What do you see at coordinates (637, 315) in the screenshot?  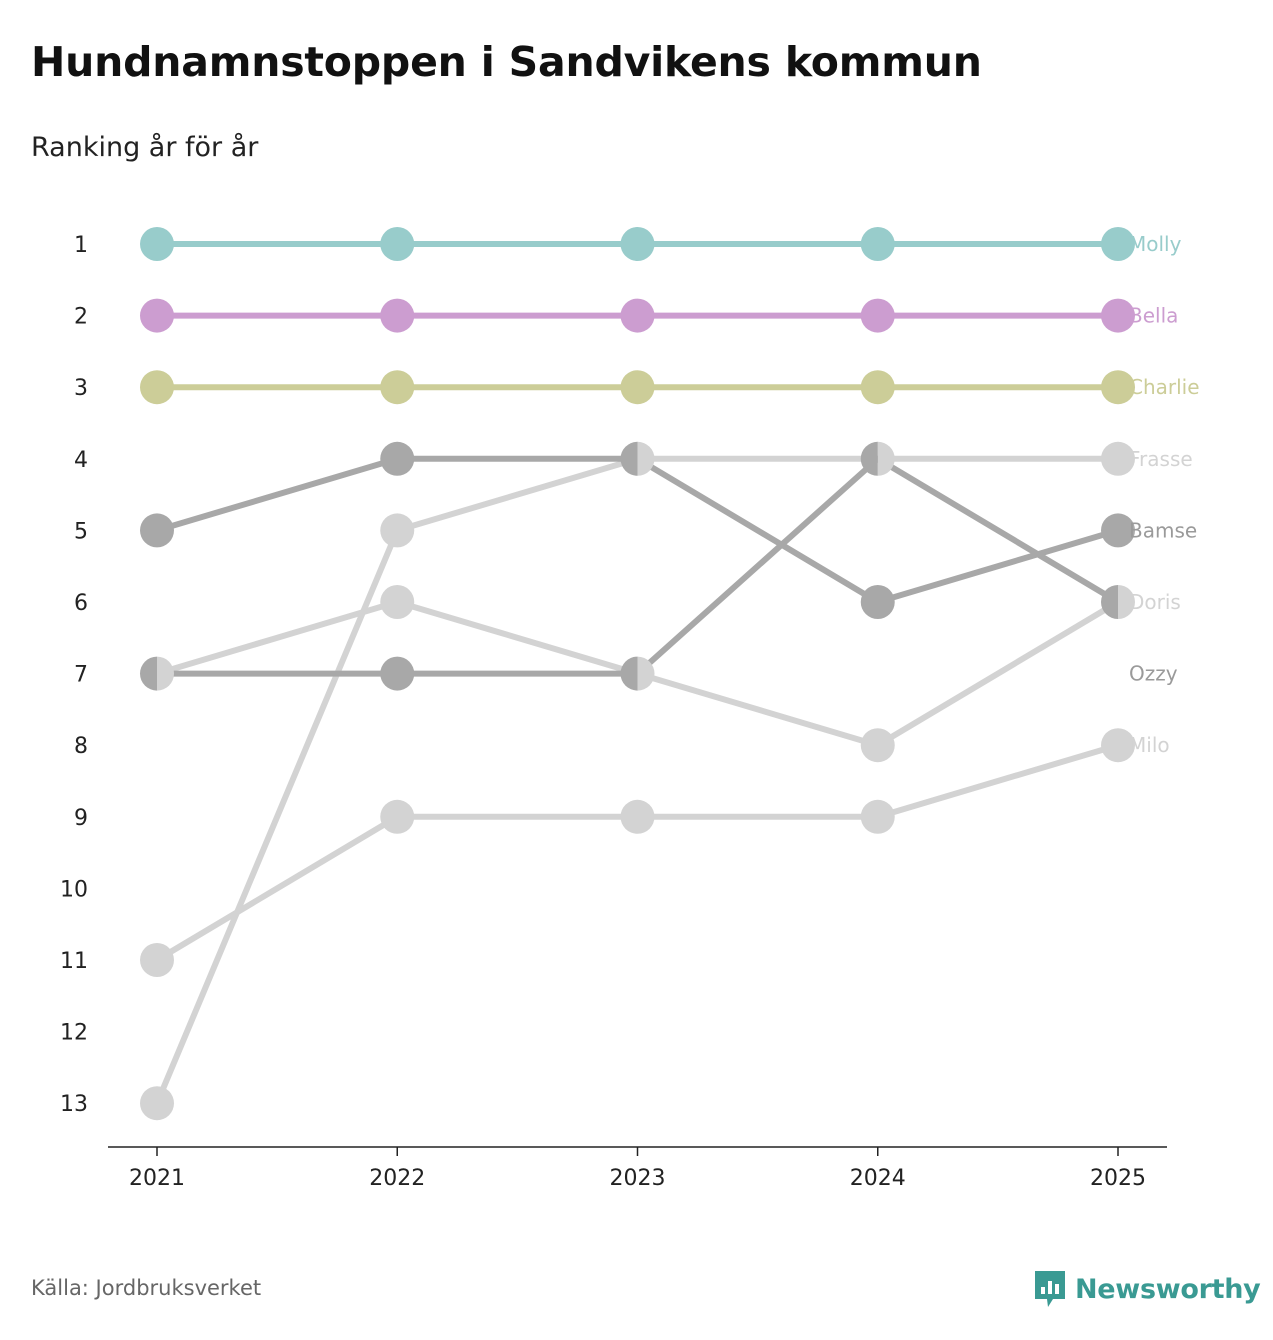 I see `point-bella-2023` at bounding box center [637, 315].